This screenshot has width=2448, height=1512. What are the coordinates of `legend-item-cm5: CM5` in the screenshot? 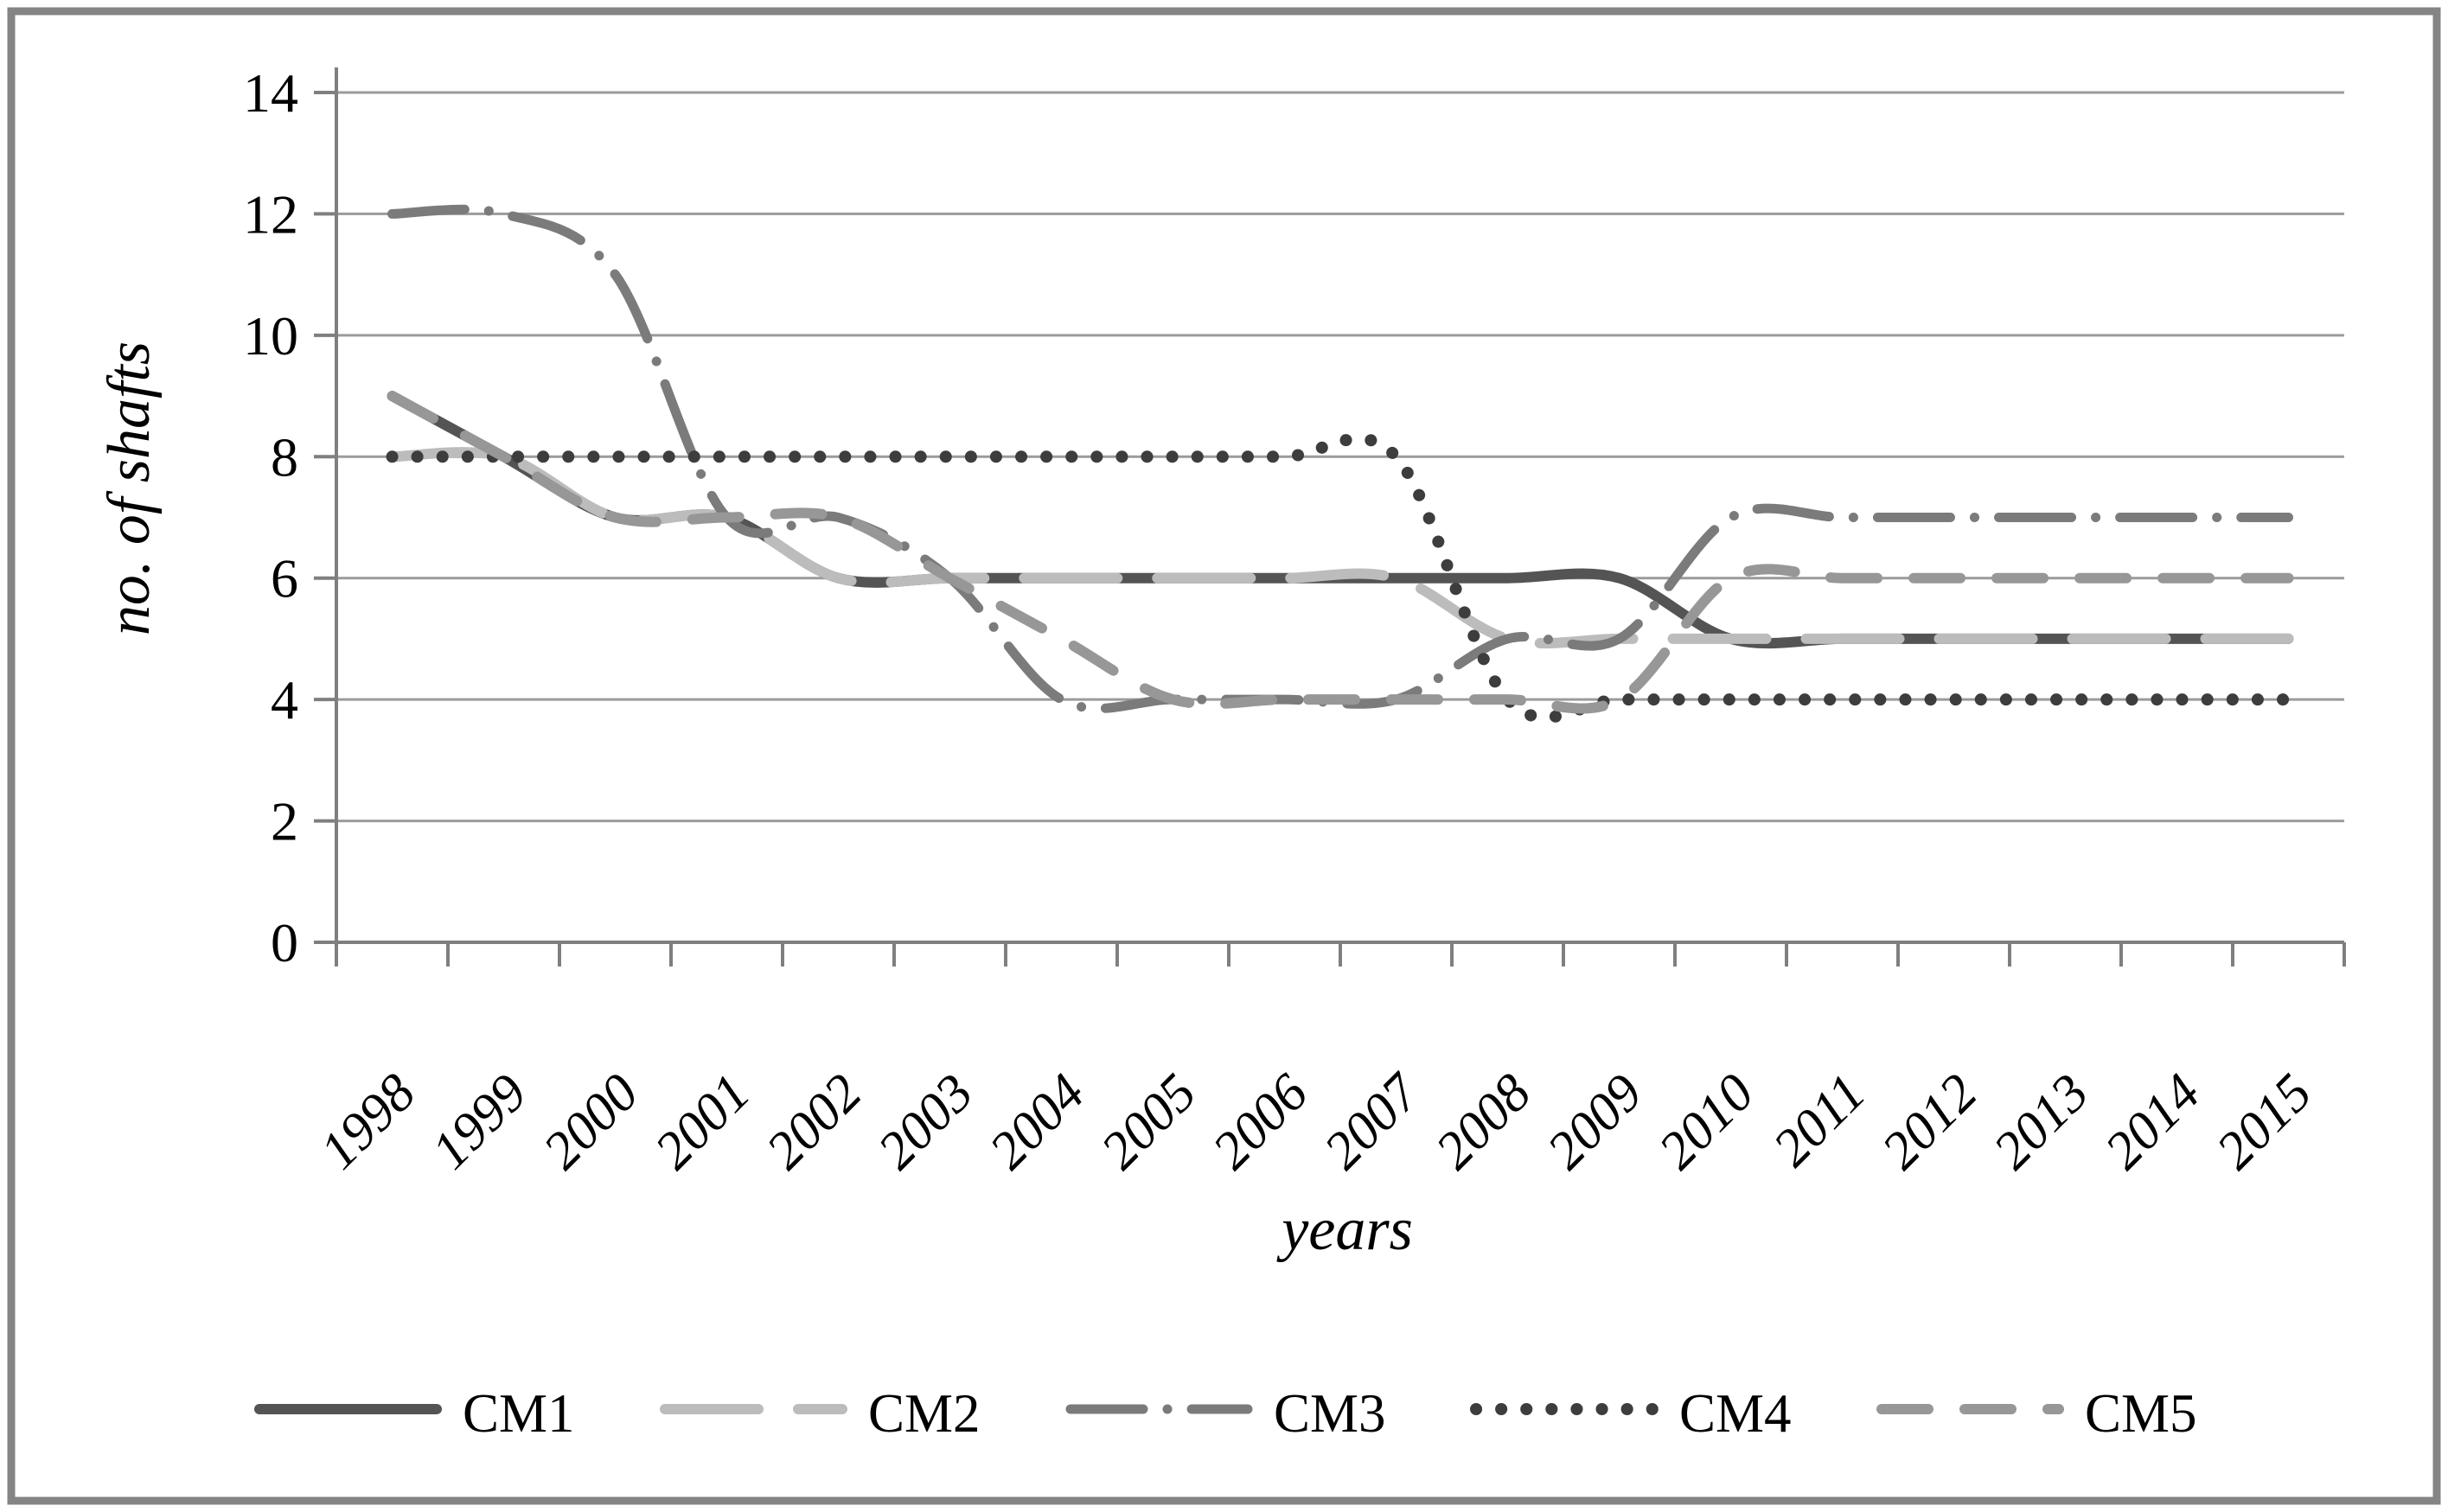 It's located at (2037, 1414).